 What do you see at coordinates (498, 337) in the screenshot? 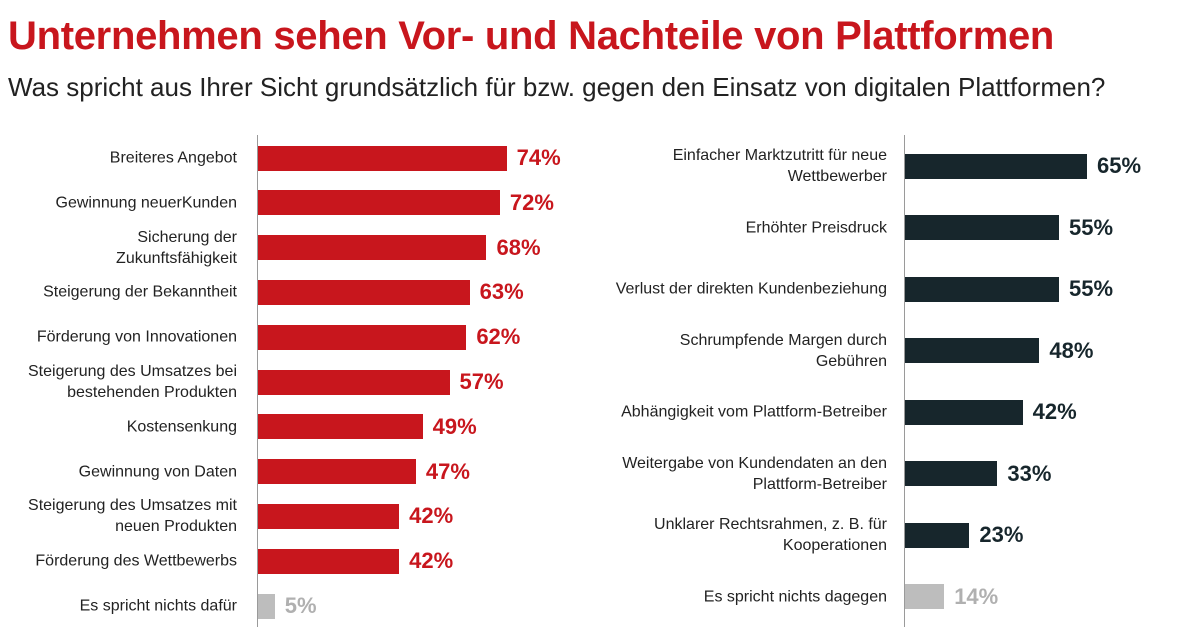
I see `pro-value-label: 62%` at bounding box center [498, 337].